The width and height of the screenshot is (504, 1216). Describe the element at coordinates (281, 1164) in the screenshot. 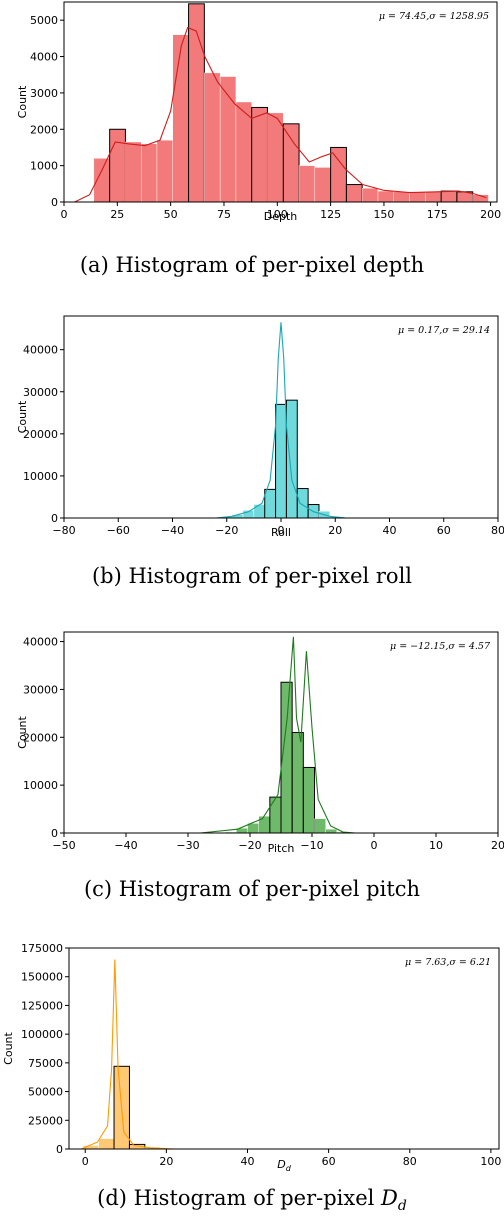

I see `dd-xlabel-main: D` at that location.